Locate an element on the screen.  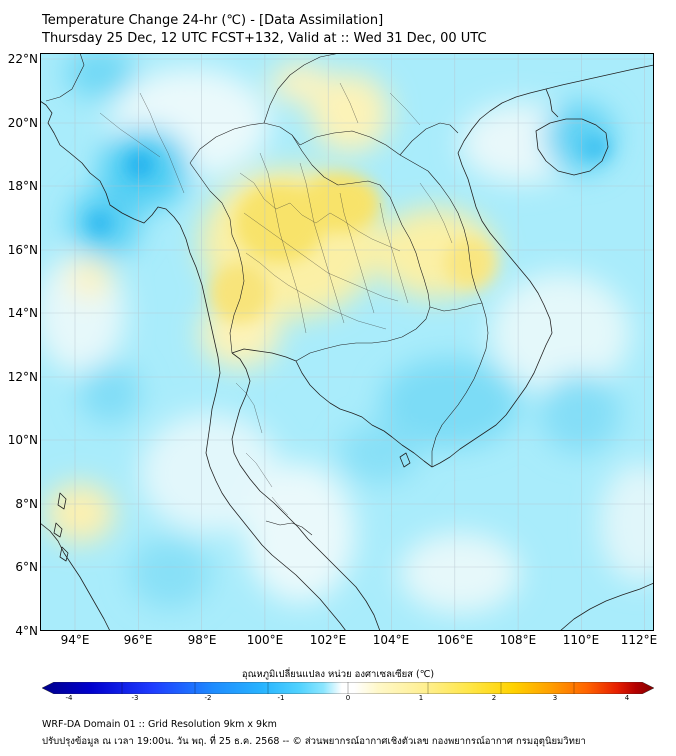
lon-label-112e: 112°E is located at coordinates (639, 640).